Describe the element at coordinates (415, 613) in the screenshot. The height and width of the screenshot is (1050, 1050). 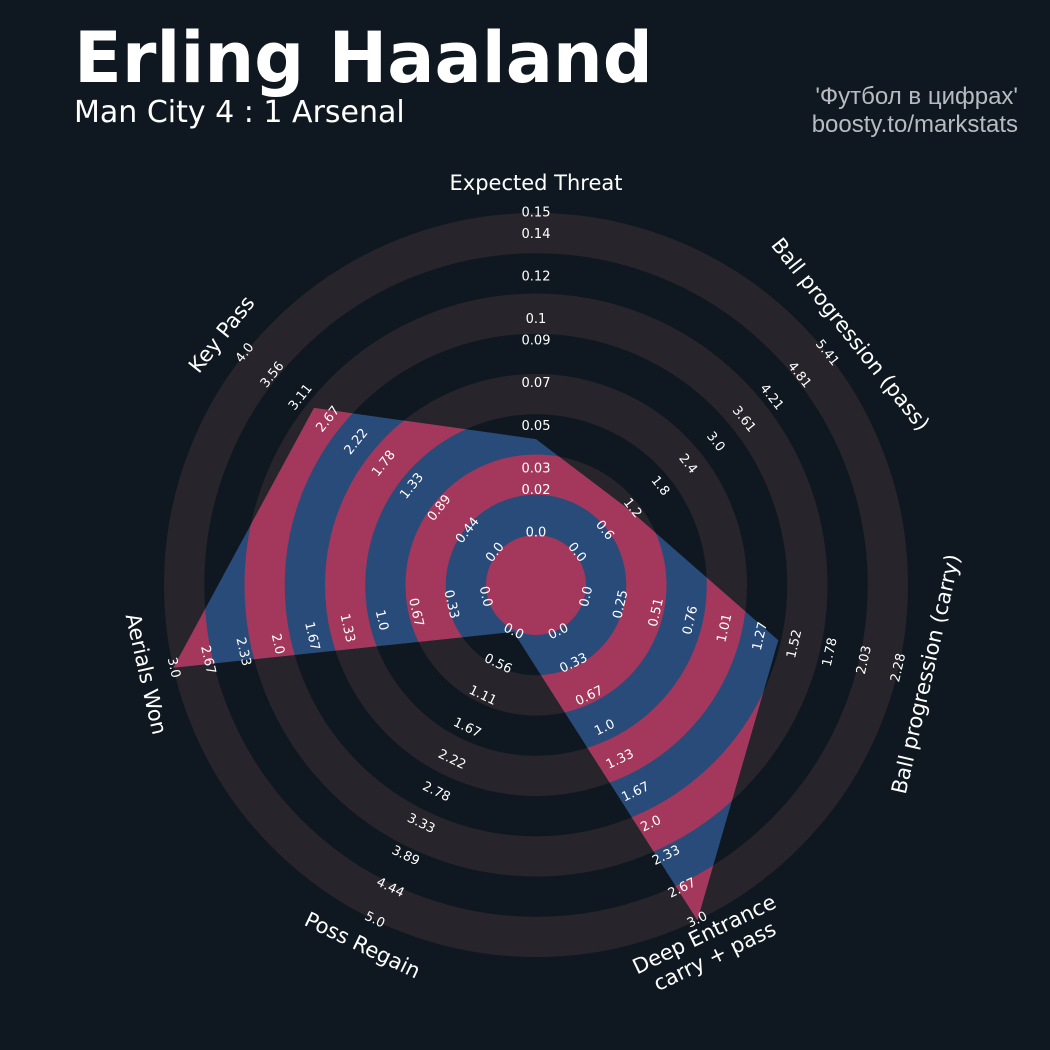
I see `tick-label: 0.67` at that location.